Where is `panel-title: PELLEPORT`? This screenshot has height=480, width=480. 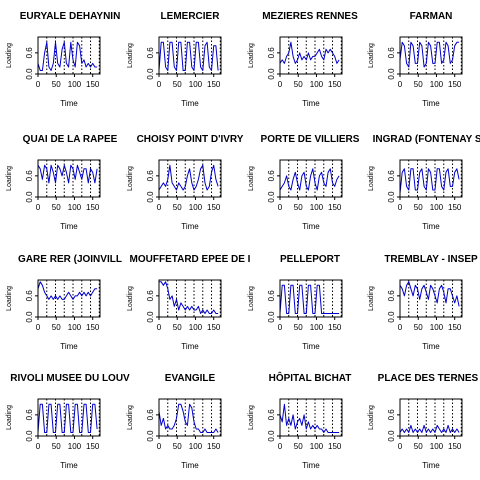 panel-title: PELLEPORT is located at coordinates (310, 259).